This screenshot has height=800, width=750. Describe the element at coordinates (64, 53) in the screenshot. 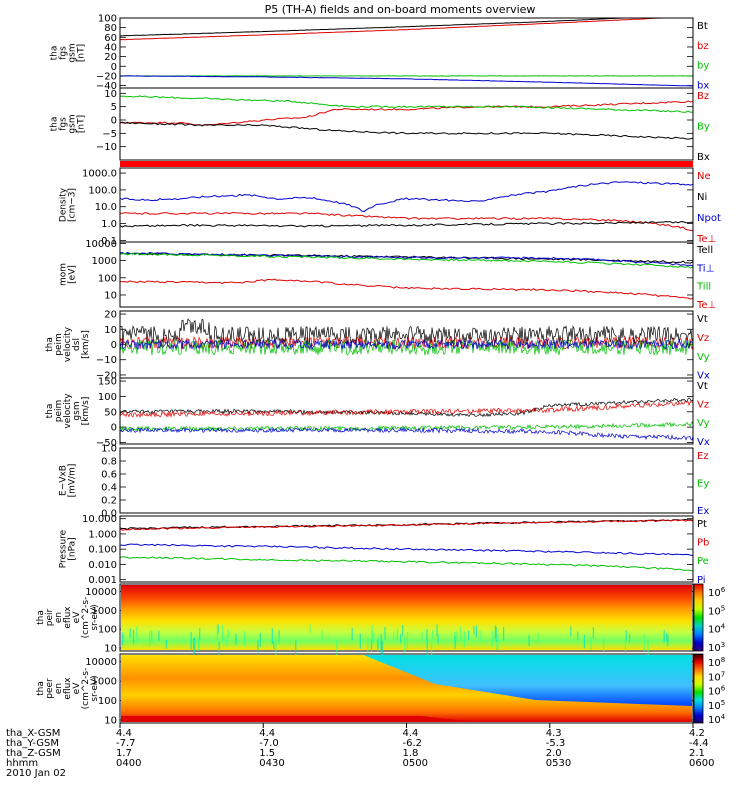

I see `panel-1-ylabel: fgs` at that location.